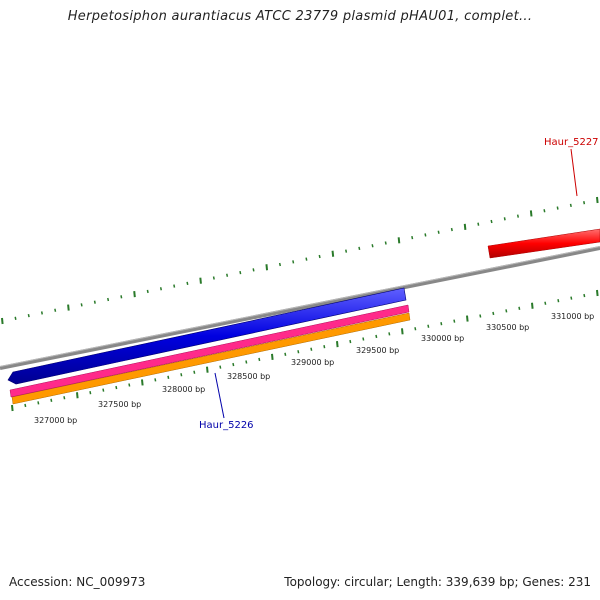 The height and width of the screenshot is (600, 600). I want to click on scale-label: 331000 bp, so click(572, 316).